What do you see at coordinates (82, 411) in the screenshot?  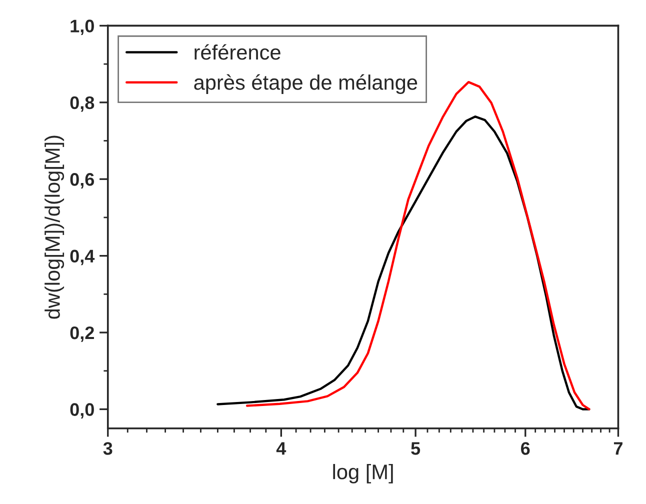 I see `y-tick-label: 0,0` at bounding box center [82, 411].